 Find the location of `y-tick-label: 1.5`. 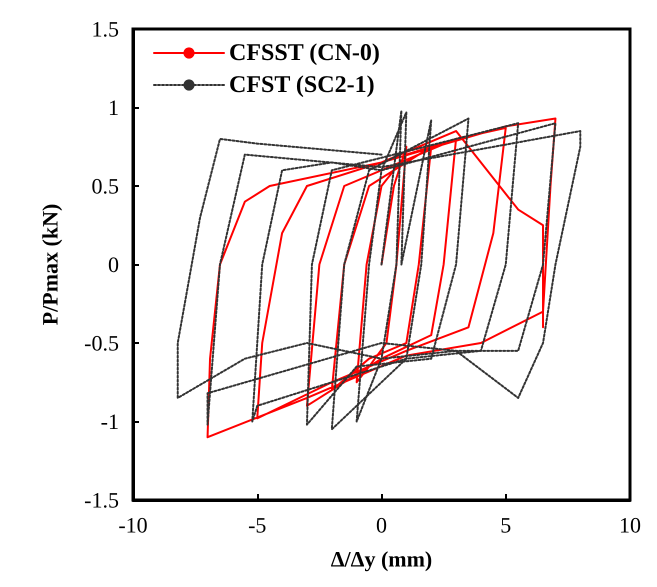

y-tick-label: 1.5 is located at coordinates (105, 29).